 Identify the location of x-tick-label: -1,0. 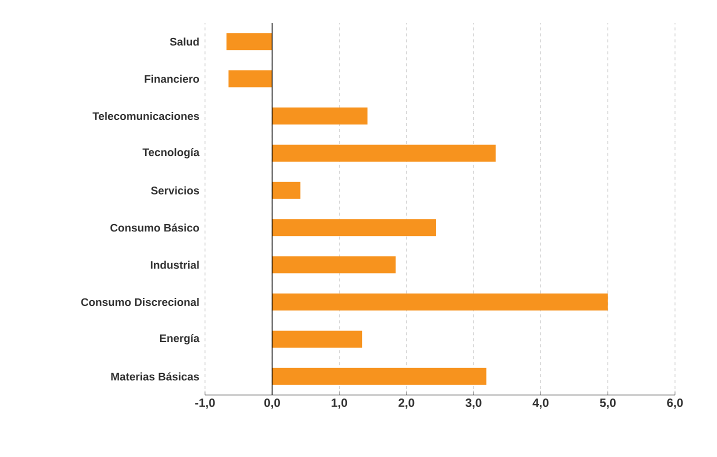
(205, 403).